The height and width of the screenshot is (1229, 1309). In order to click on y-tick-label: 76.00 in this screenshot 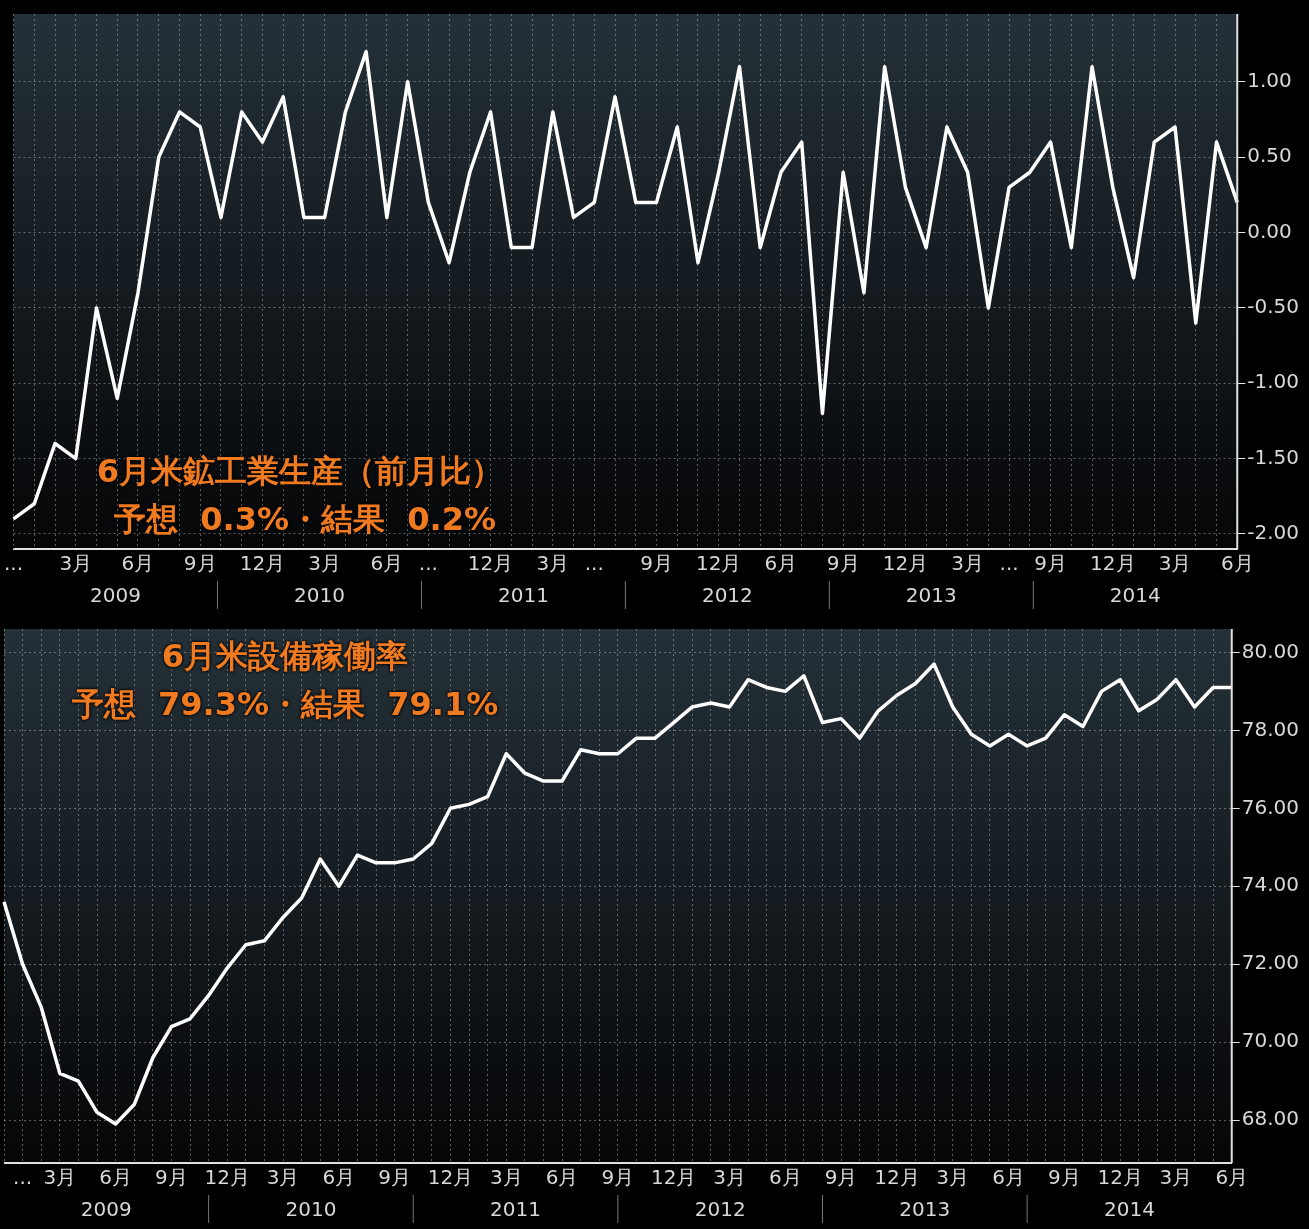, I will do `click(1270, 806)`.